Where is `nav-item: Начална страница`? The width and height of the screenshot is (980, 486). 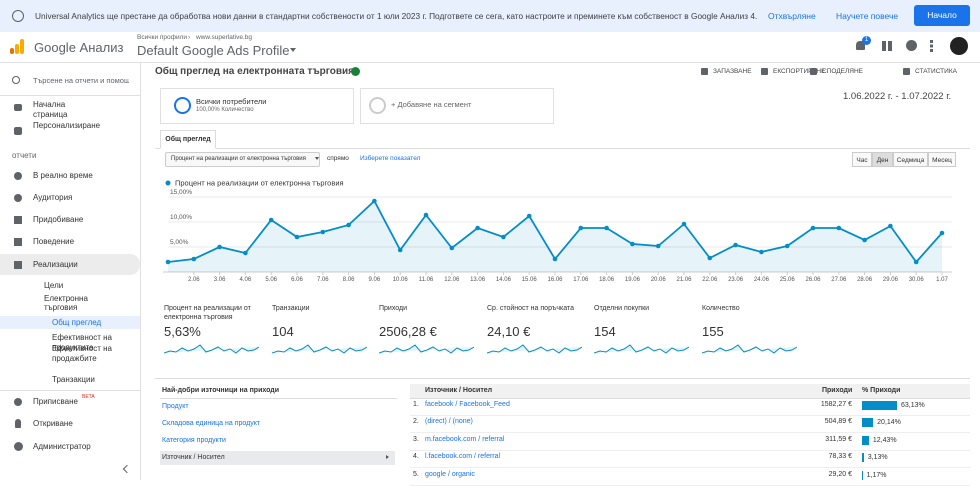
nav-item: Начална страница is located at coordinates (50, 109).